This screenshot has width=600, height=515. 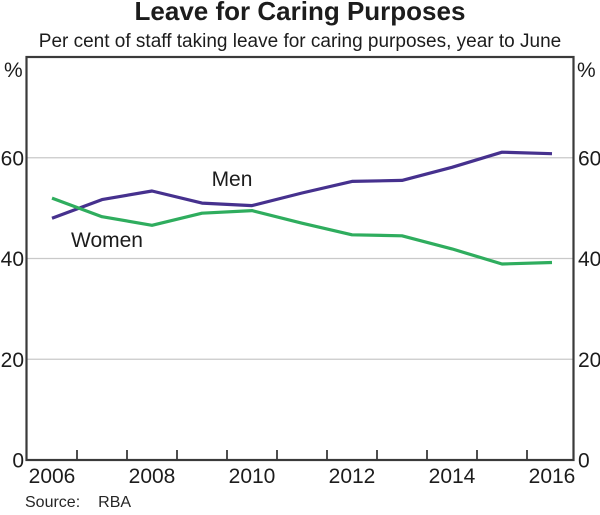 What do you see at coordinates (12, 158) in the screenshot?
I see `y-axis-label-left: 60` at bounding box center [12, 158].